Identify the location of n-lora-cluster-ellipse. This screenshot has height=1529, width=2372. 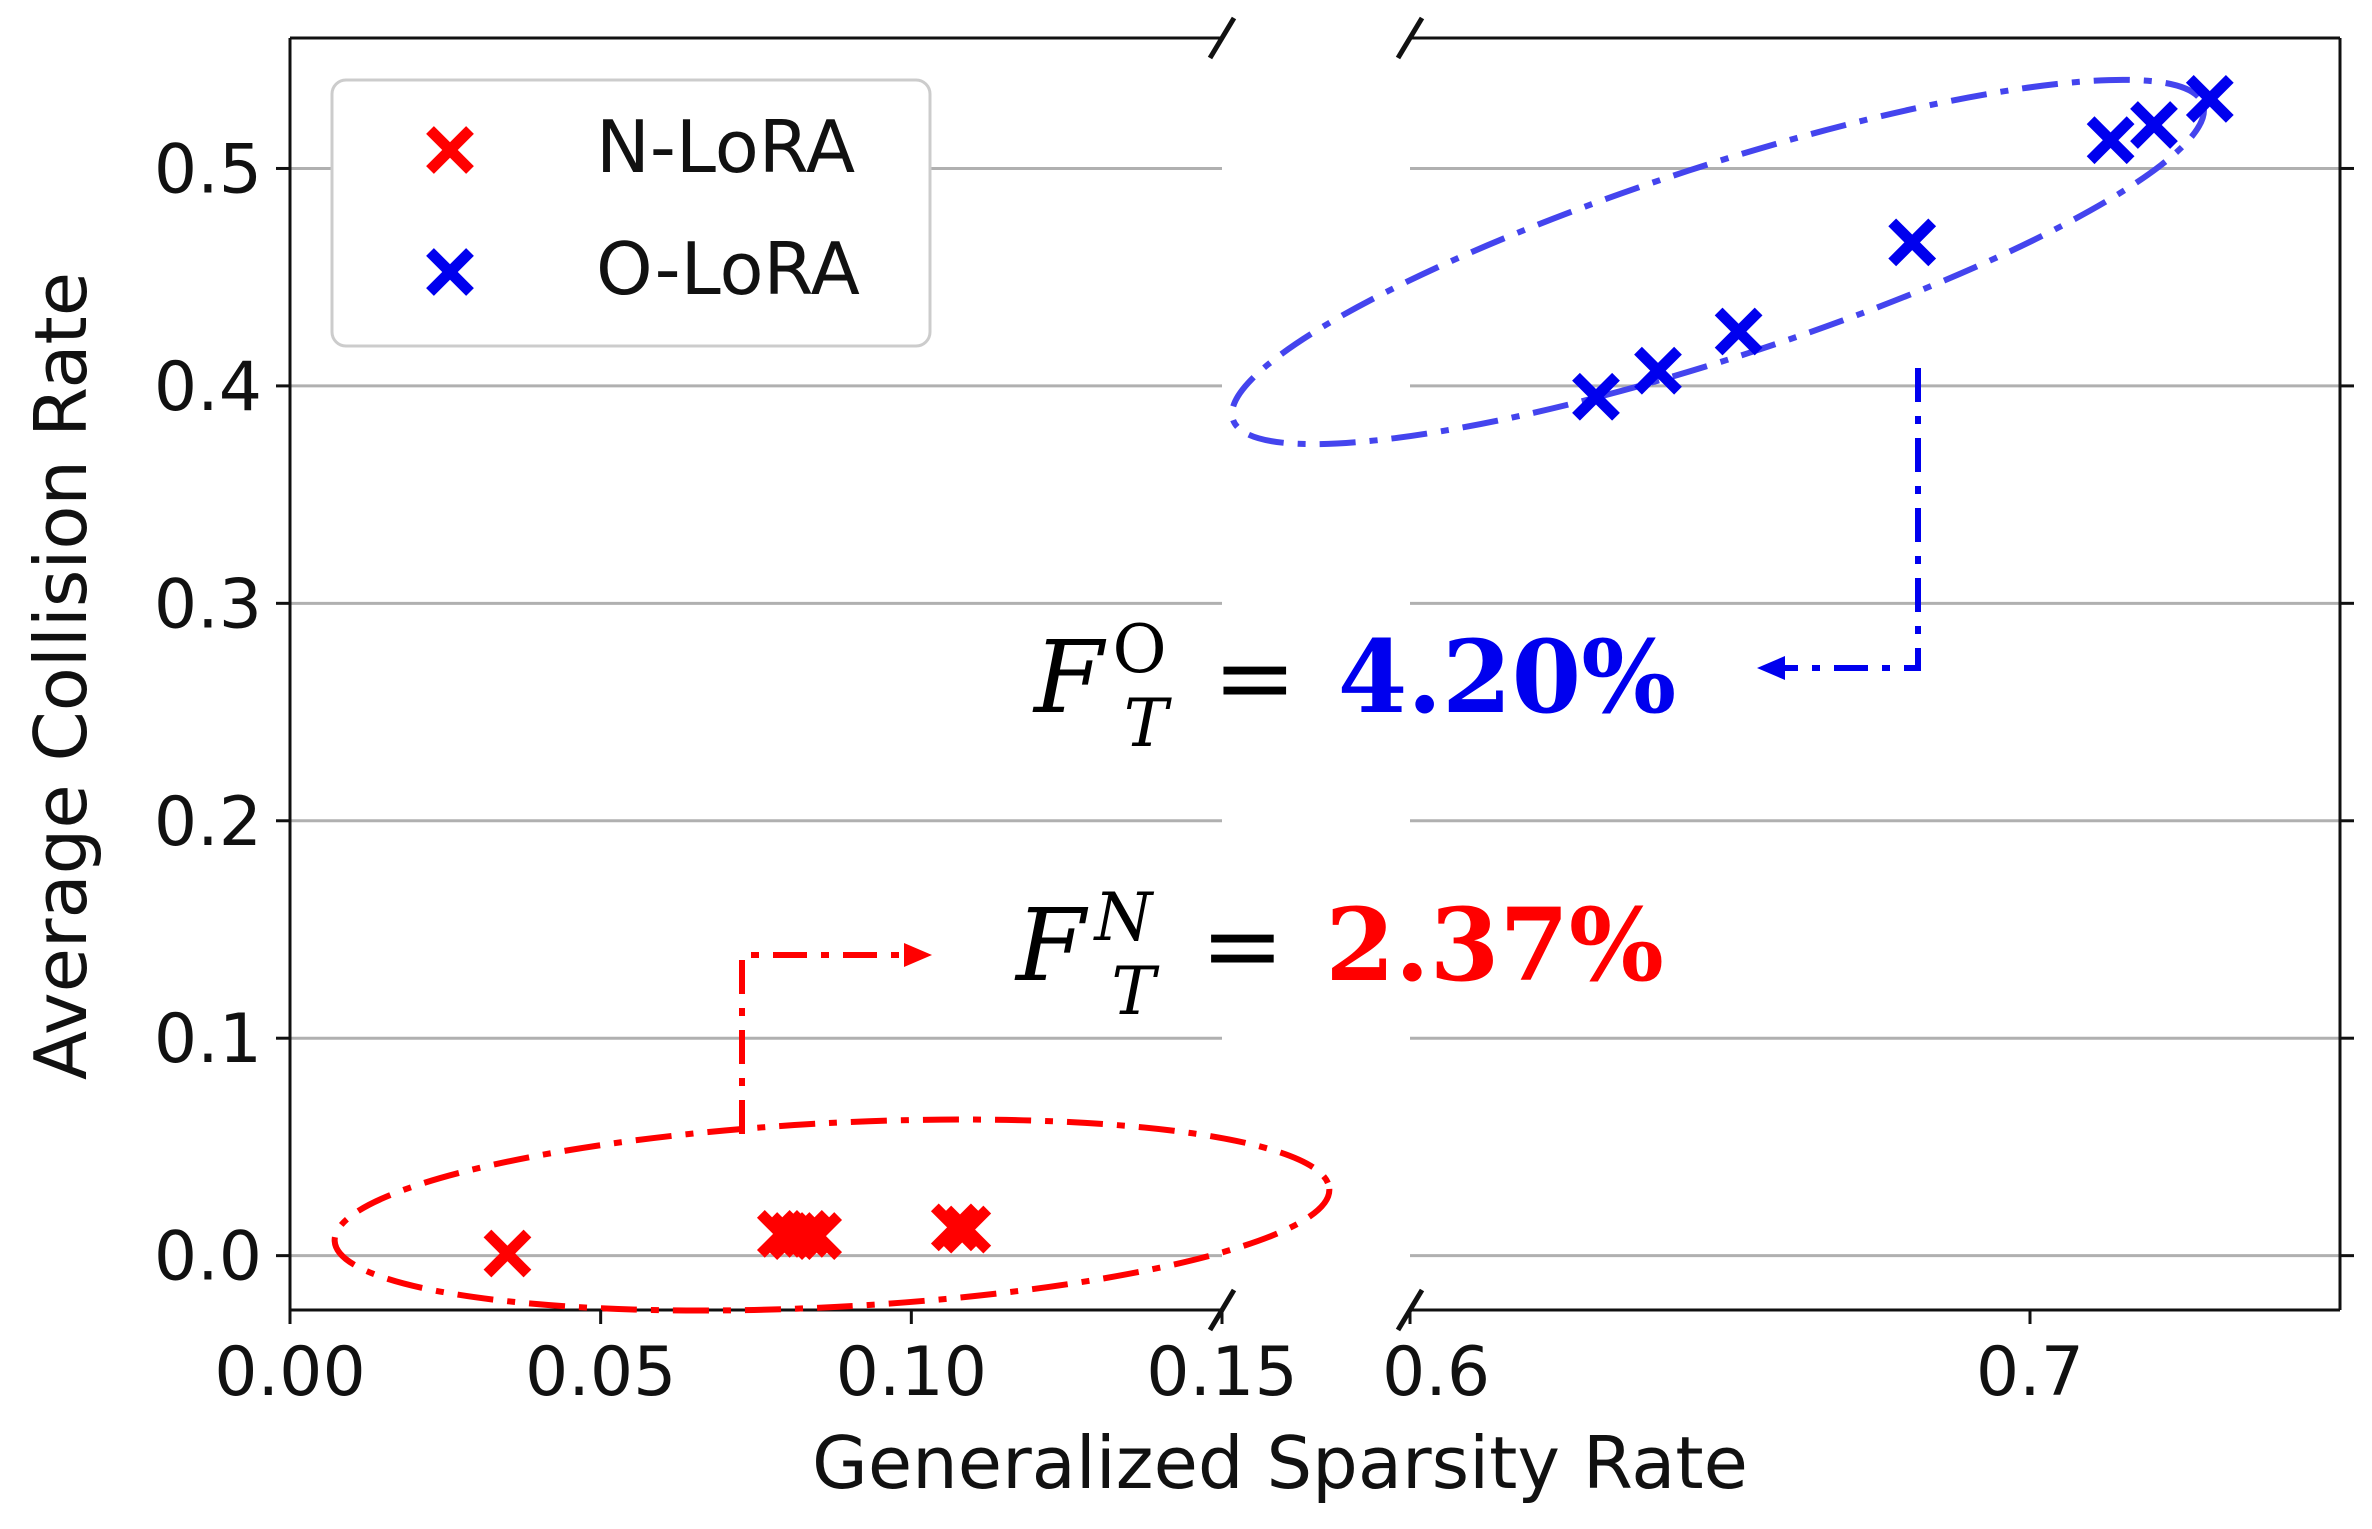
(832, 1215).